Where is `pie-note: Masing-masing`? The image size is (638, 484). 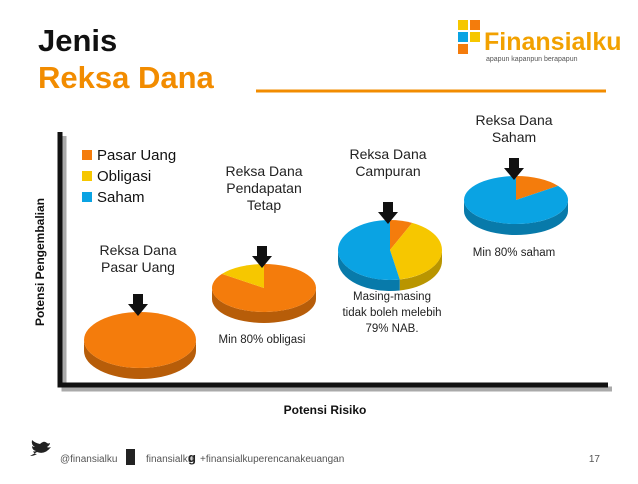 pie-note: Masing-masing is located at coordinates (392, 297).